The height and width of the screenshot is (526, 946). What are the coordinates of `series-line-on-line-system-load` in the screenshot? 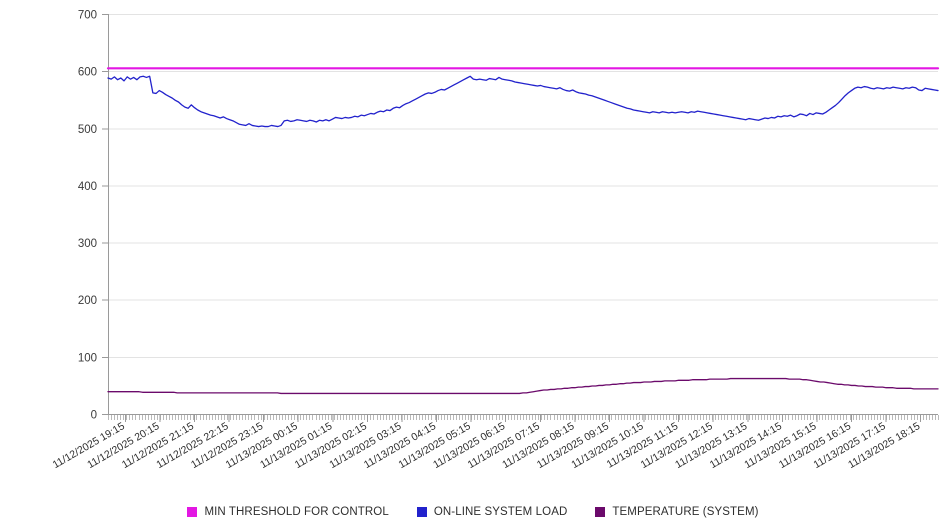 It's located at (523, 101).